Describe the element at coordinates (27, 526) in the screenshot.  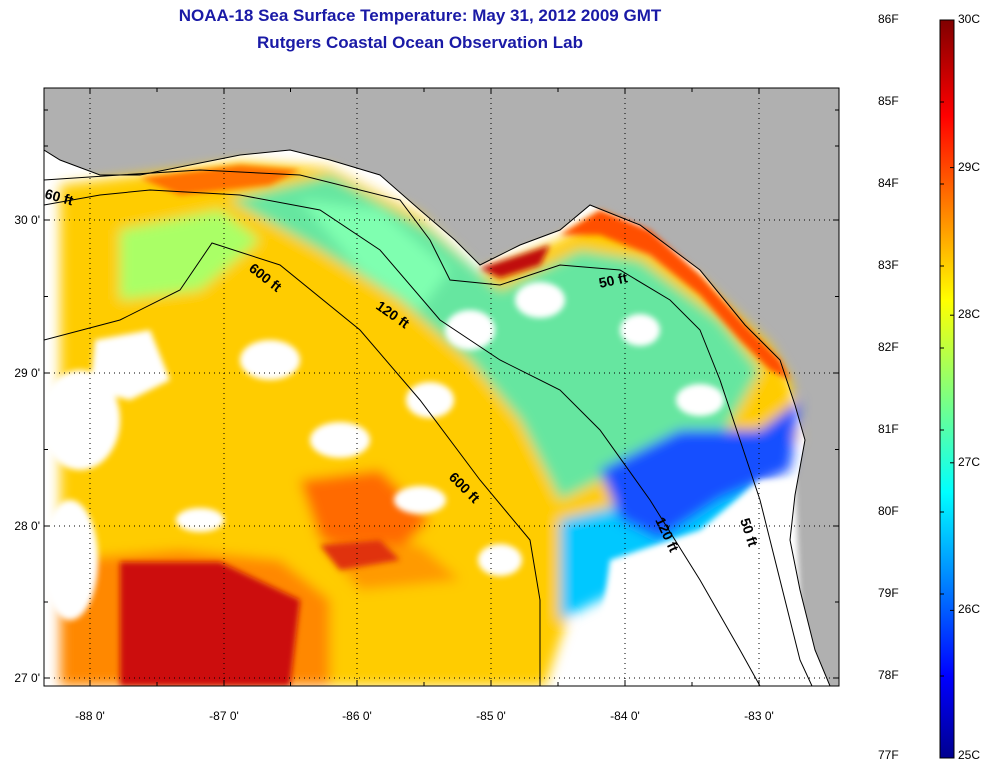
I see `latitude-tick-label: 28 0'` at that location.